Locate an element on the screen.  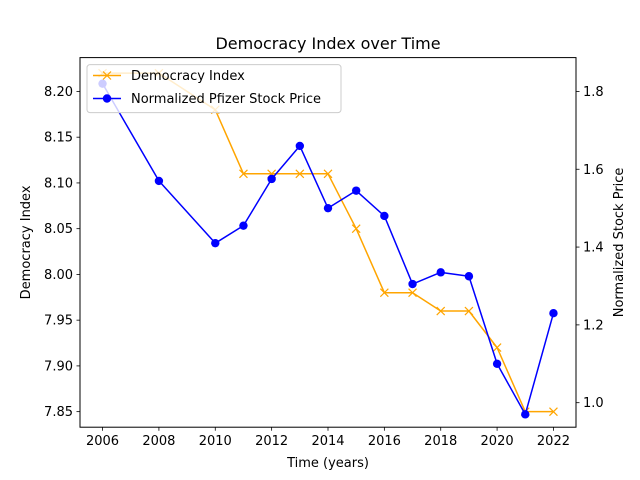
x-tick-label: 2014 is located at coordinates (327, 441).